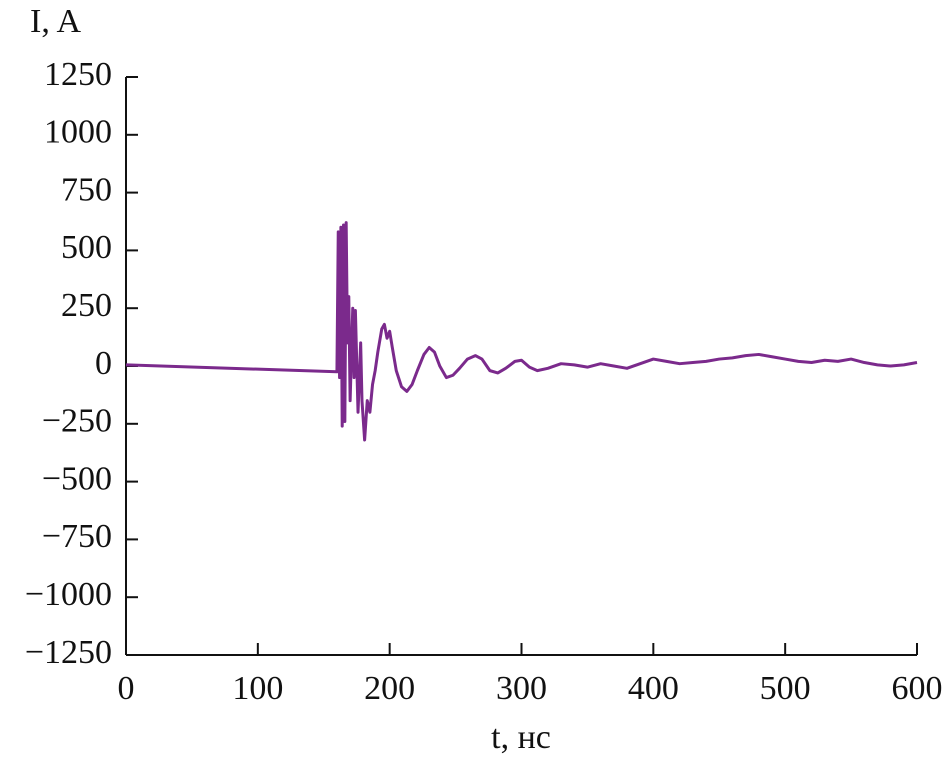 The height and width of the screenshot is (761, 948). I want to click on x-tick-label: 200, so click(389, 688).